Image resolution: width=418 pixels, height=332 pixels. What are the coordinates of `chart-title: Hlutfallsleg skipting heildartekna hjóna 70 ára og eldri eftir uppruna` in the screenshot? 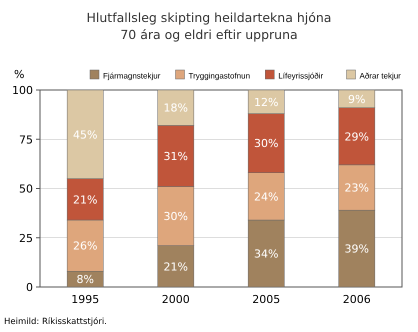 It's located at (209, 26).